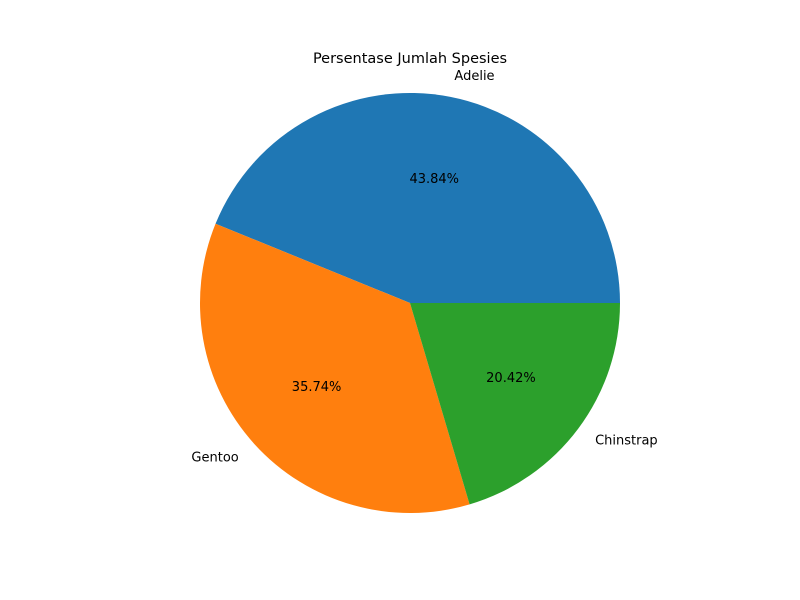 The width and height of the screenshot is (800, 600). Describe the element at coordinates (626, 441) in the screenshot. I see `slice-label-chinstrap: Chinstrap` at that location.